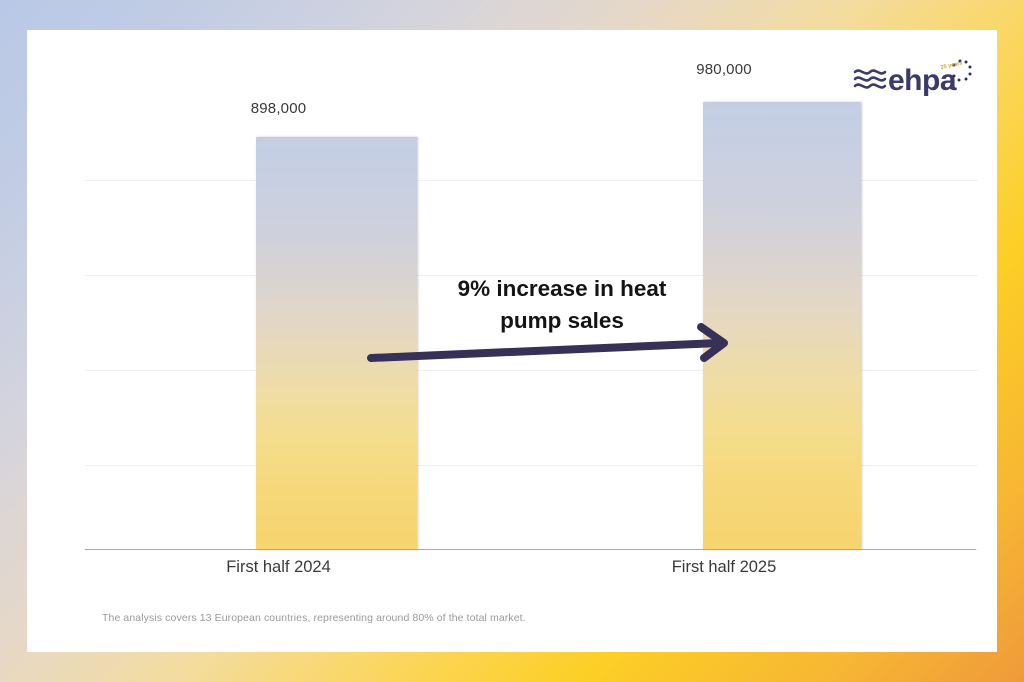 The height and width of the screenshot is (682, 1024). Describe the element at coordinates (724, 567) in the screenshot. I see `category-label-first-half-2025: First half 2025` at that location.